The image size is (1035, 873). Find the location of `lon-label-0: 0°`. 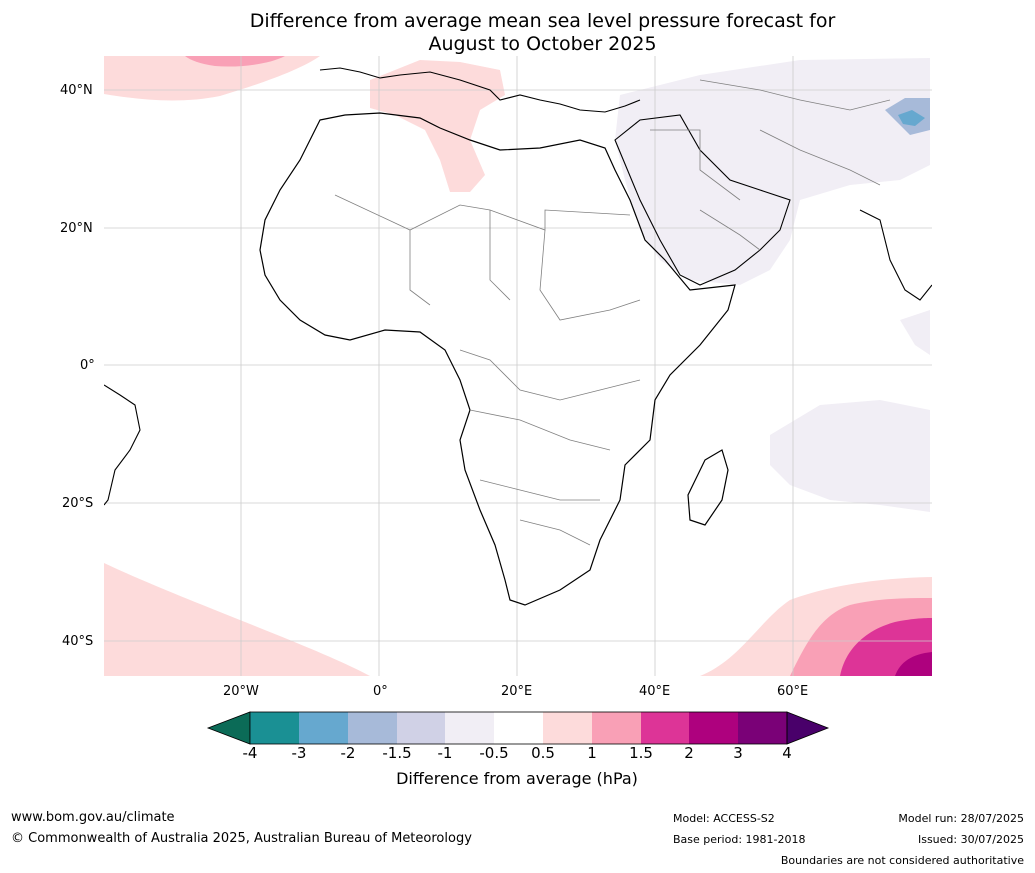

lon-label-0: 0° is located at coordinates (380, 691).